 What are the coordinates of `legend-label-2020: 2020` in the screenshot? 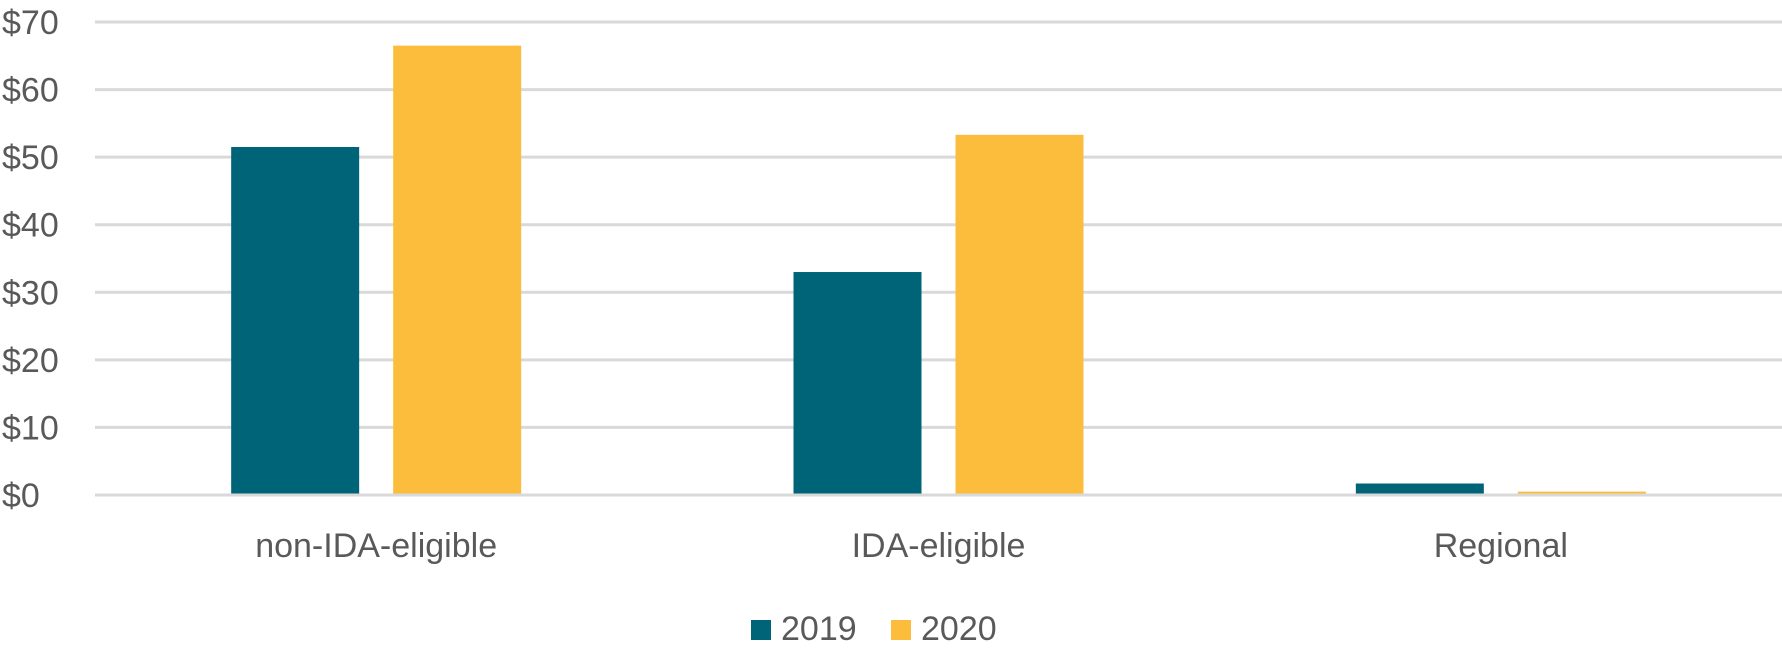 It's located at (959, 629).